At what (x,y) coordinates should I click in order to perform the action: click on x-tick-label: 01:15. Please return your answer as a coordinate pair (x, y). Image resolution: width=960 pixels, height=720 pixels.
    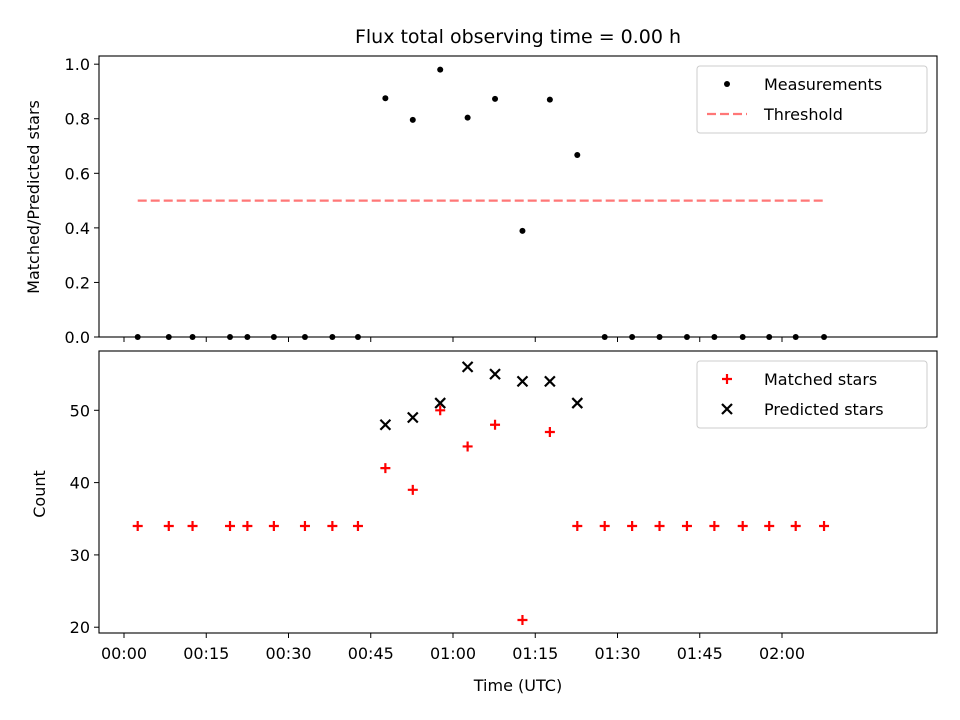
    Looking at the image, I should click on (535, 653).